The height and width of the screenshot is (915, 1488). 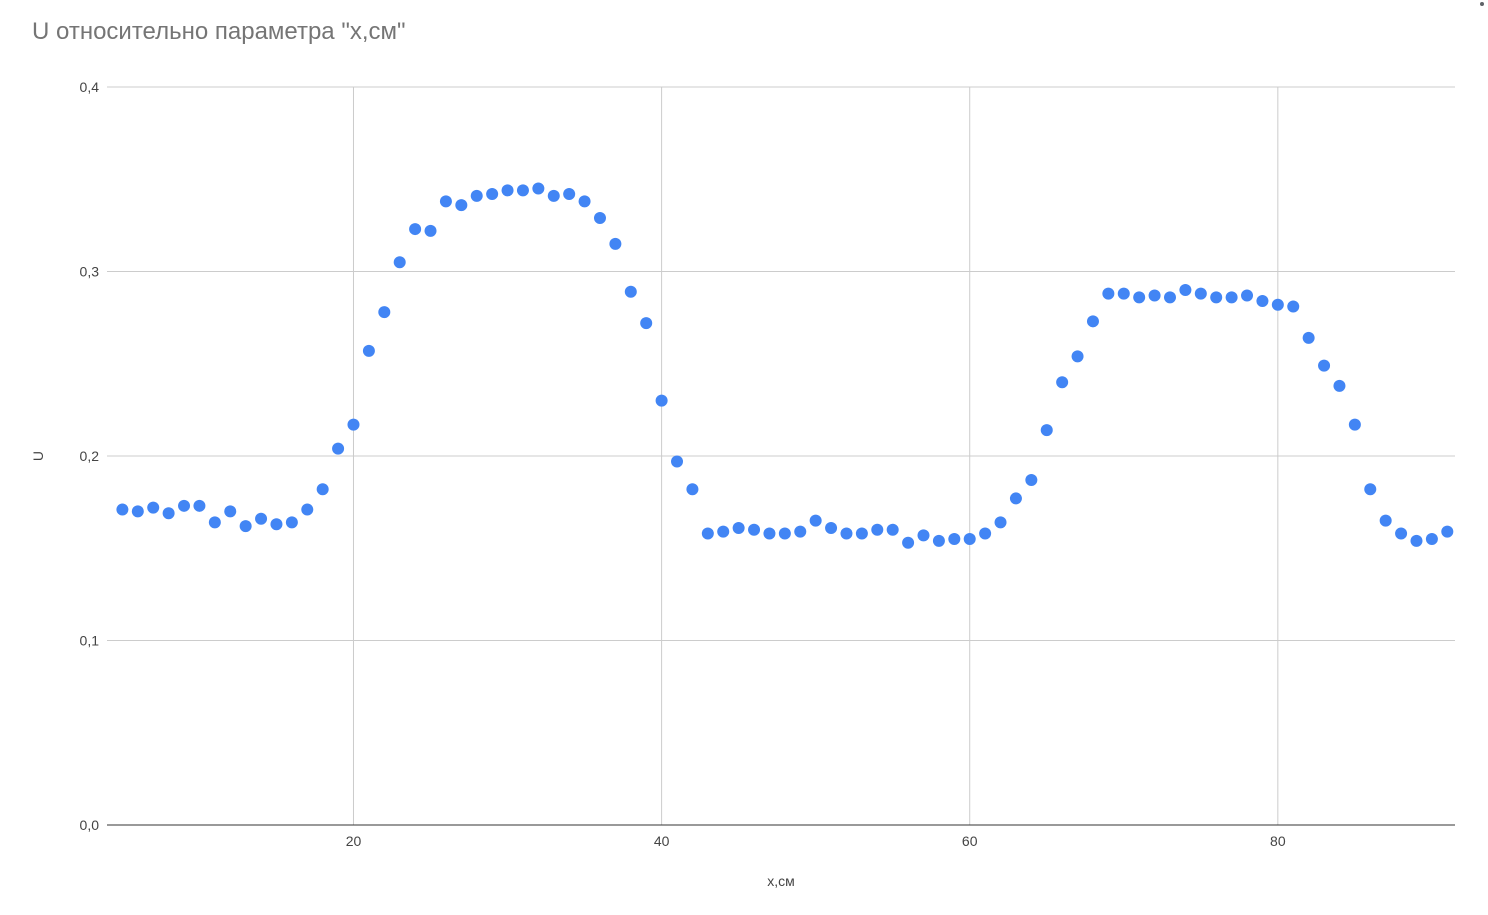 I want to click on y-tick-label: 0,2, so click(x=90, y=456).